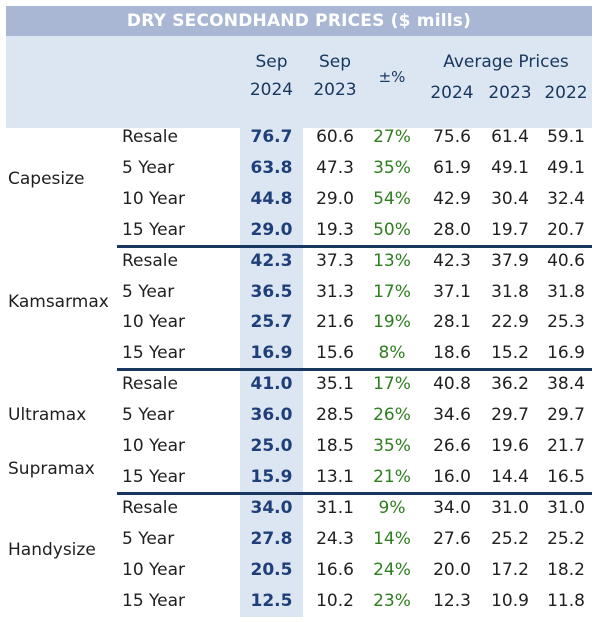 This screenshot has width=600, height=623. What do you see at coordinates (299, 168) in the screenshot?
I see `table-row: 5 Year 63.8 47.3 35% 61.9 49.1 49.1` at bounding box center [299, 168].